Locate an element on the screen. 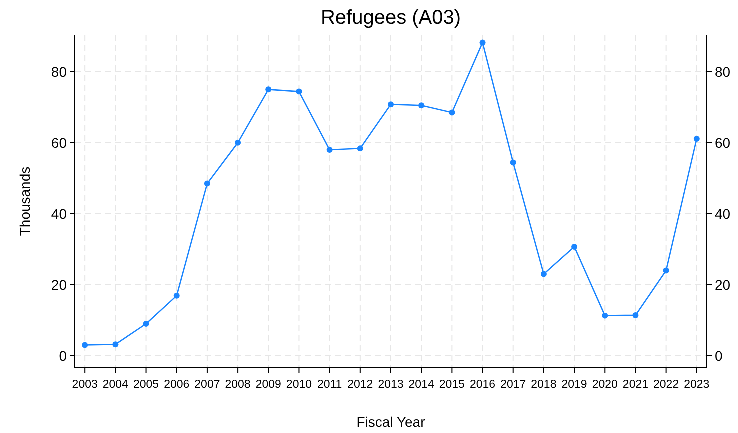  x-tick-label: 2012 is located at coordinates (361, 385).